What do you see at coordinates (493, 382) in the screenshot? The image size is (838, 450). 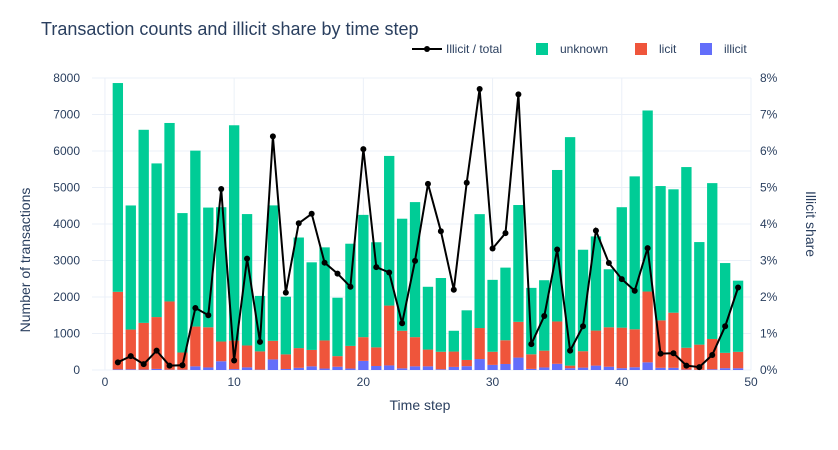 I see `x-tick-label: 30` at bounding box center [493, 382].